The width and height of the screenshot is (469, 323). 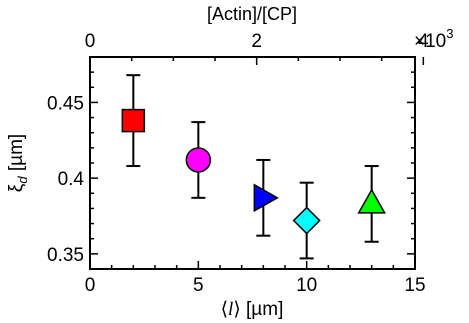 I want to click on top-tick-label: 0, so click(x=90, y=41).